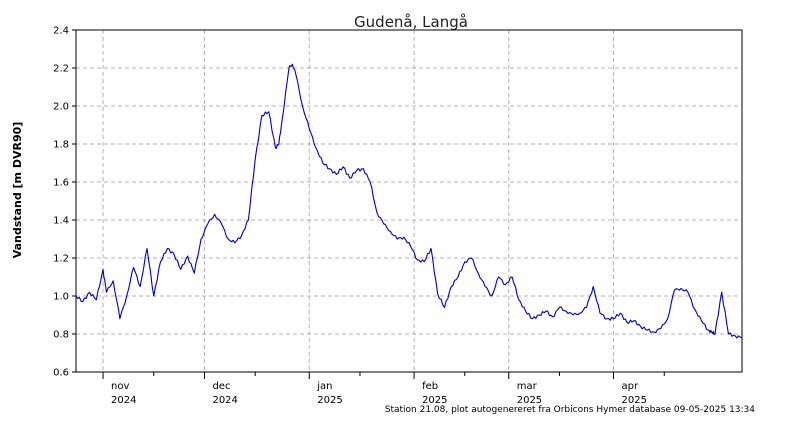 Image resolution: width=800 pixels, height=425 pixels. What do you see at coordinates (61, 31) in the screenshot?
I see `y-tick-label: 2.4` at bounding box center [61, 31].